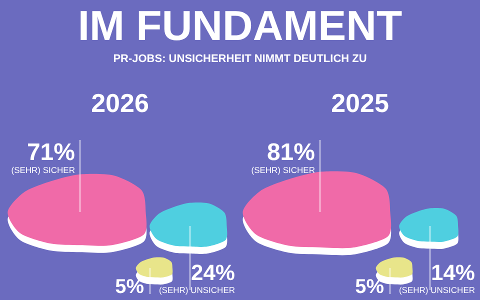 This screenshot has height=300, width=480. Describe the element at coordinates (50, 152) in the screenshot. I see `data-label: 71%` at that location.